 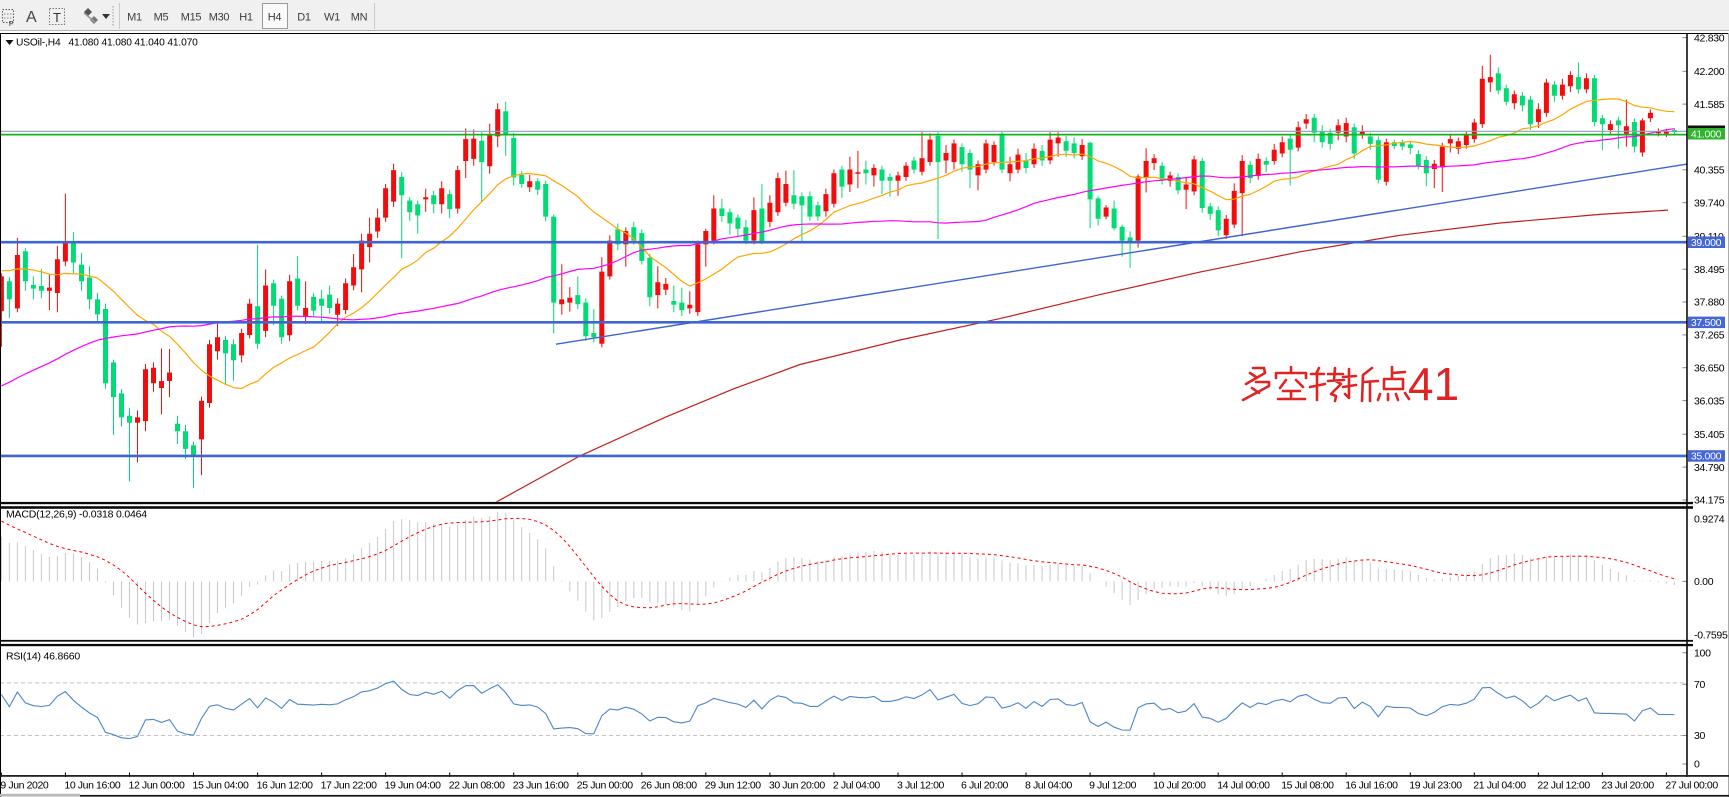 What do you see at coordinates (1049, 786) in the screenshot?
I see `svg-text: 8 Jul 04:00` at bounding box center [1049, 786].